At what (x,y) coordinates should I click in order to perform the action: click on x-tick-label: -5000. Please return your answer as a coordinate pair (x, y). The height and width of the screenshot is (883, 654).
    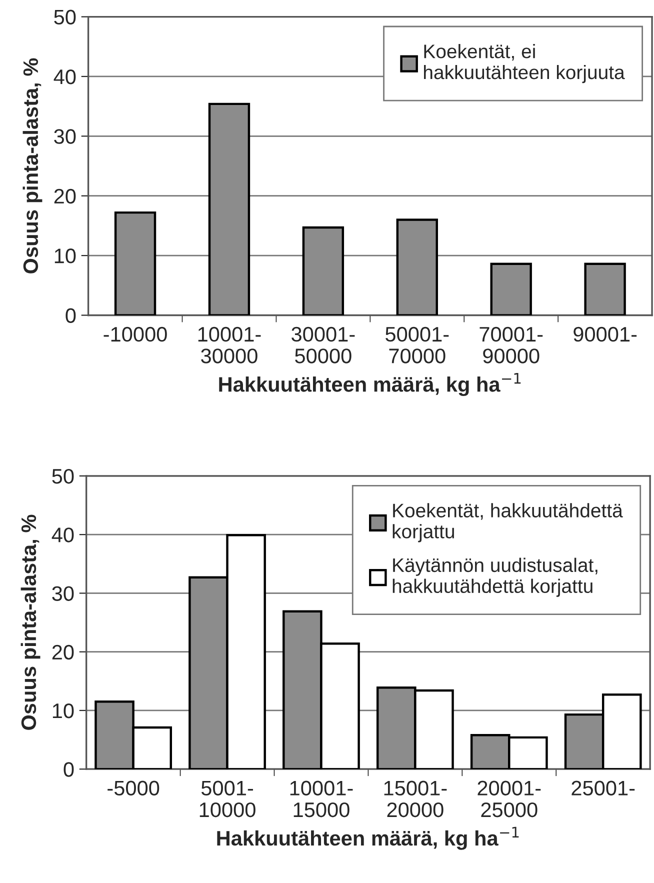
    Looking at the image, I should click on (134, 788).